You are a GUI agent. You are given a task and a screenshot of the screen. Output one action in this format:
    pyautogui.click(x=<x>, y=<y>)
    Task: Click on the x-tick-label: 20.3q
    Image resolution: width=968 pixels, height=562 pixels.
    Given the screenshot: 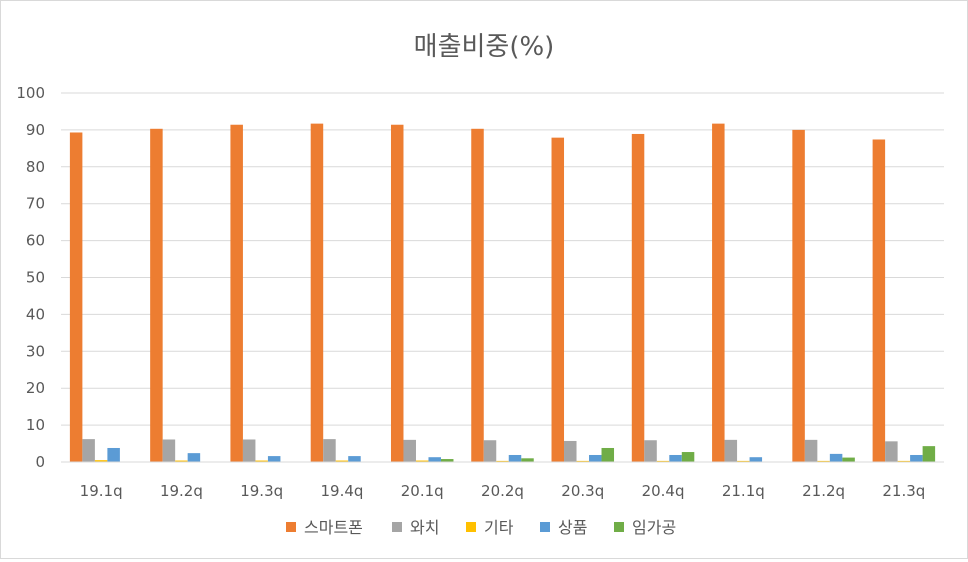 What is the action you would take?
    pyautogui.click(x=582, y=491)
    